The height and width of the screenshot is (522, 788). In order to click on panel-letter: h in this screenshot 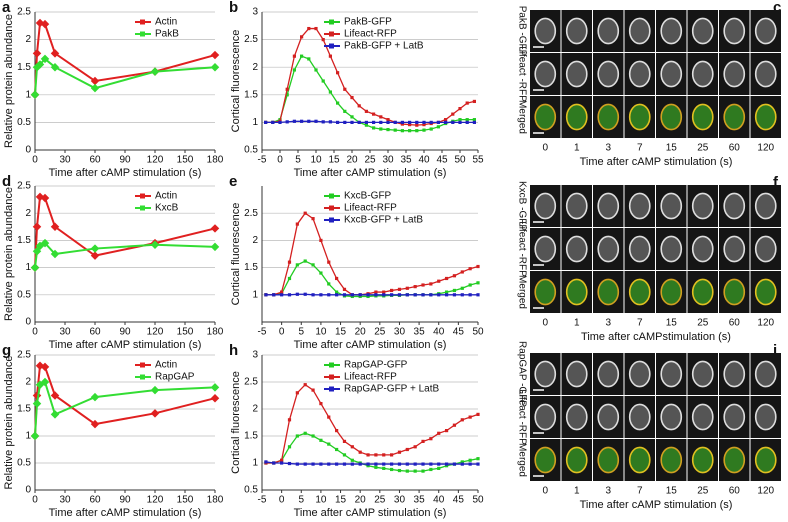, I will do `click(233, 350)`.